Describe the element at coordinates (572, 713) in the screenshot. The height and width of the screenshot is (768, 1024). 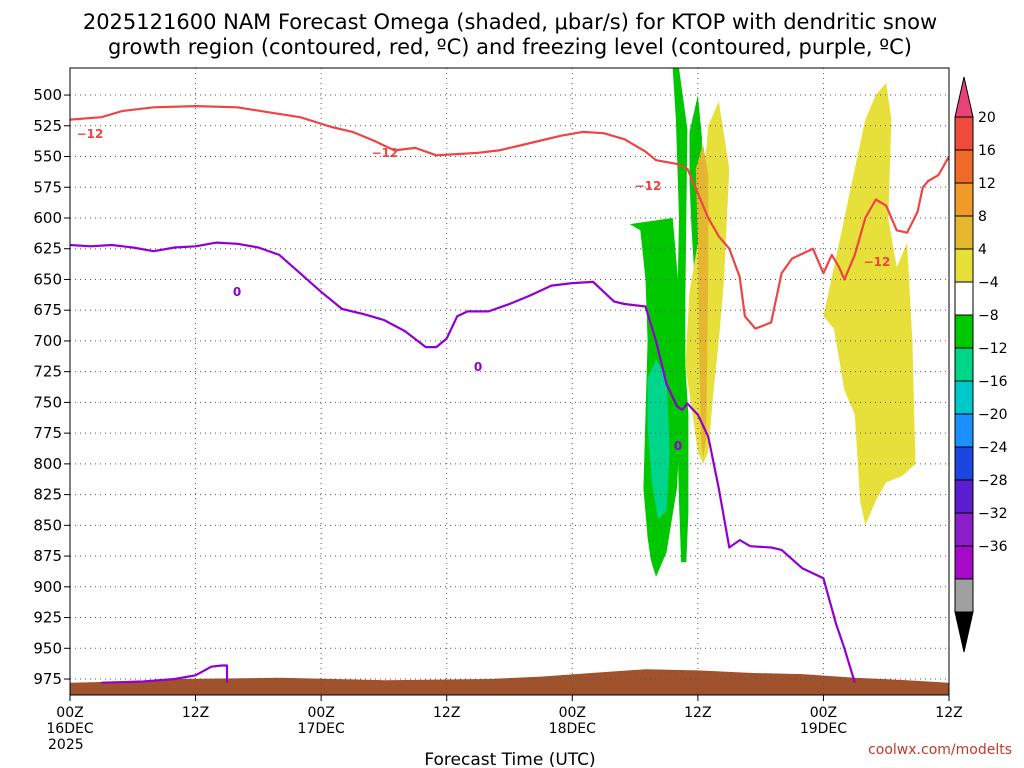
I see `x-tick-label-4-0: 00Z` at that location.